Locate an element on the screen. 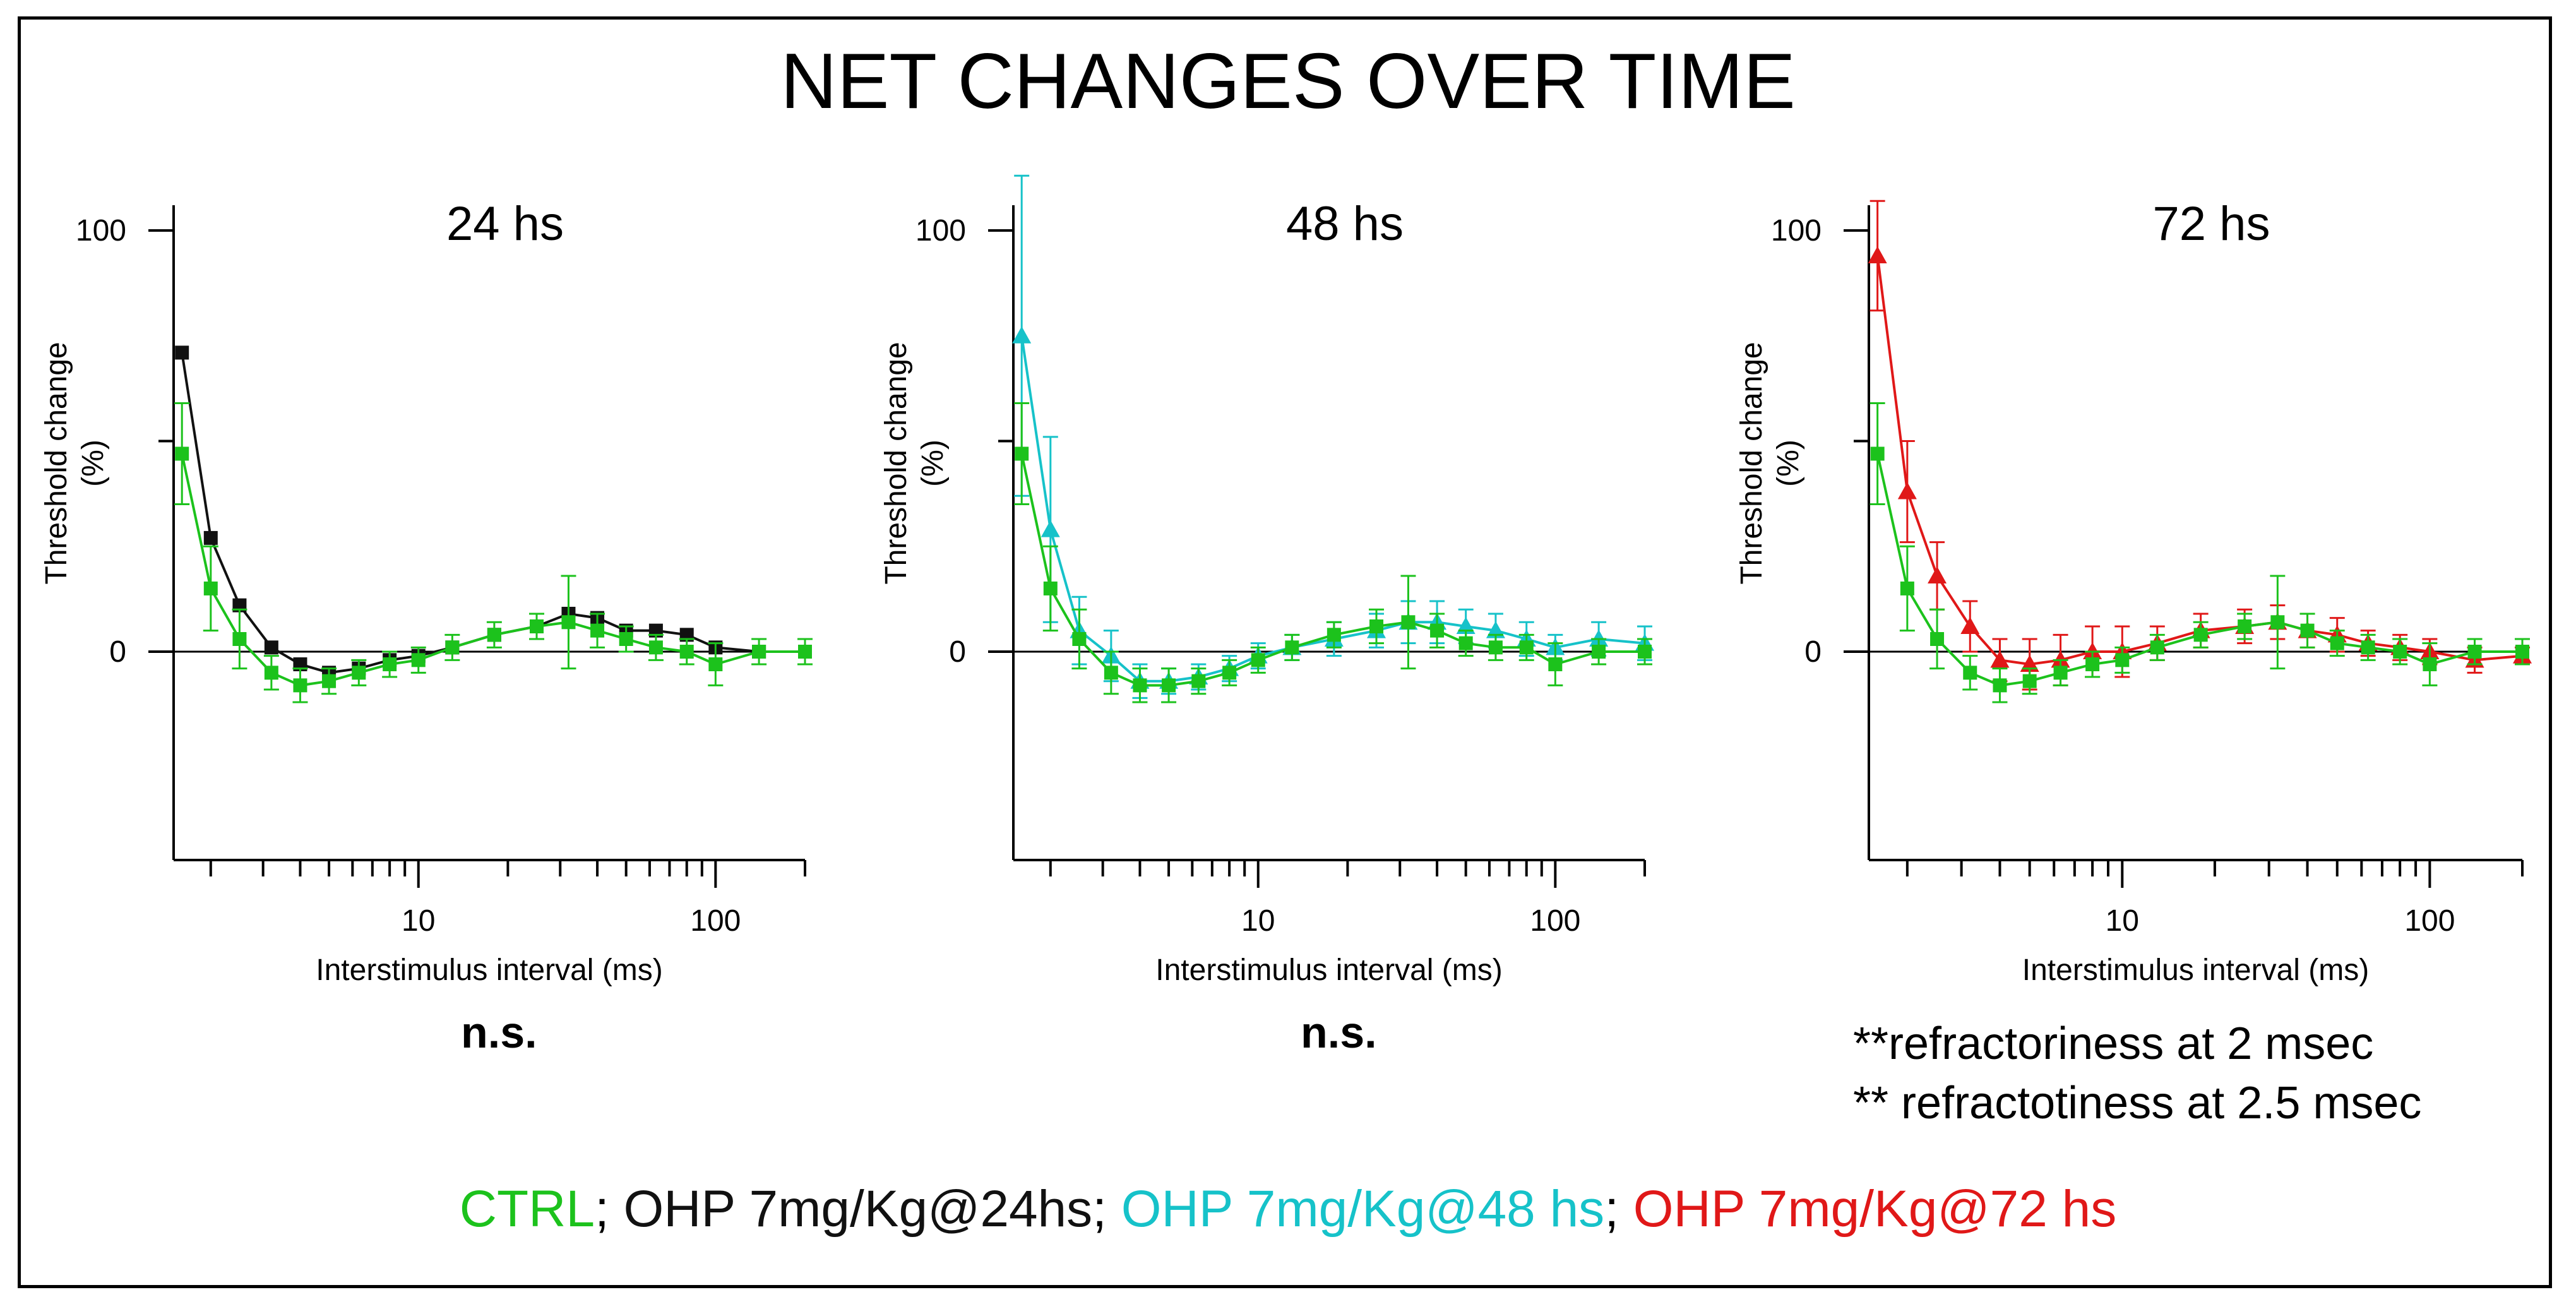 The height and width of the screenshot is (1309, 2576). chart2-y-tick-label: 0 is located at coordinates (957, 652).